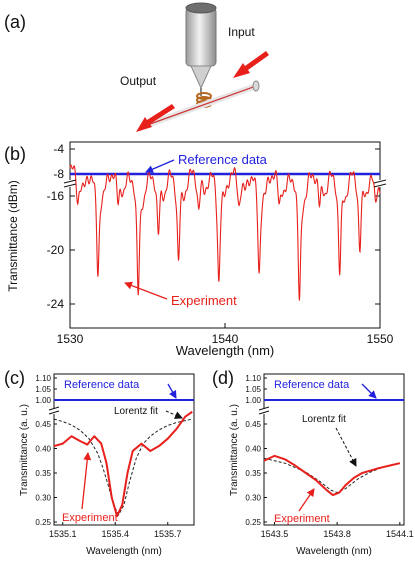  I want to click on panel-c-reference-arrow, so click(172, 391).